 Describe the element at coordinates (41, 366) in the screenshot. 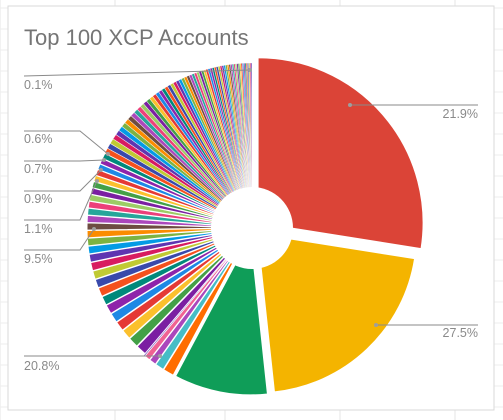

I see `slice-label: 20.8%` at that location.